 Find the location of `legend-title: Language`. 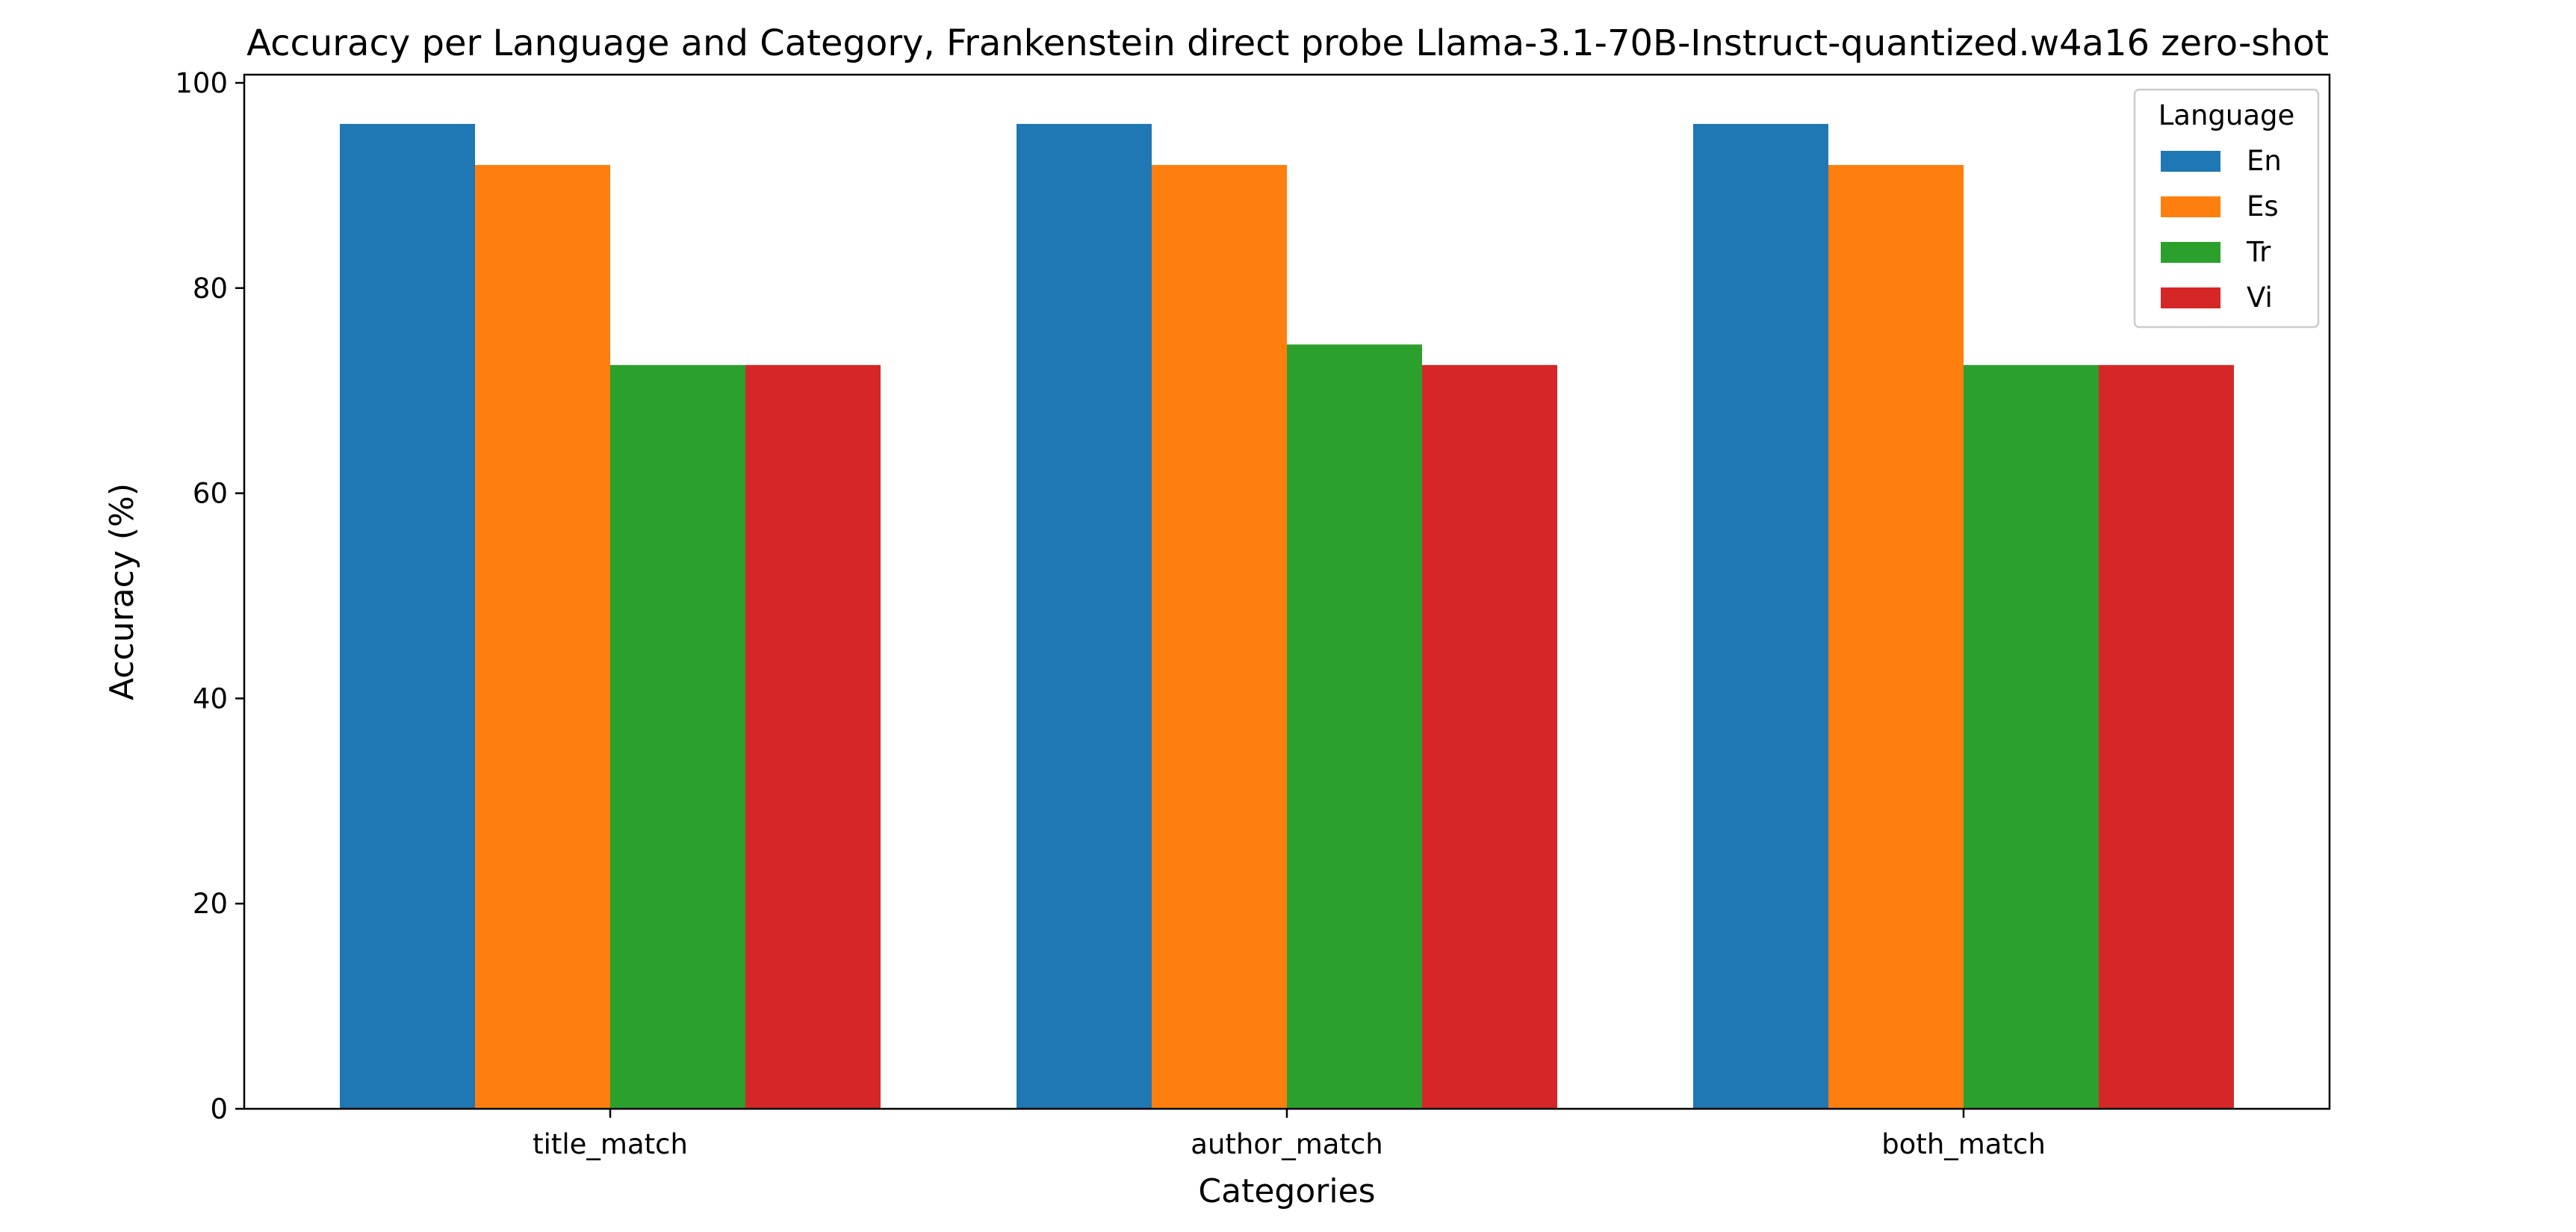

legend-title: Language is located at coordinates (2226, 115).